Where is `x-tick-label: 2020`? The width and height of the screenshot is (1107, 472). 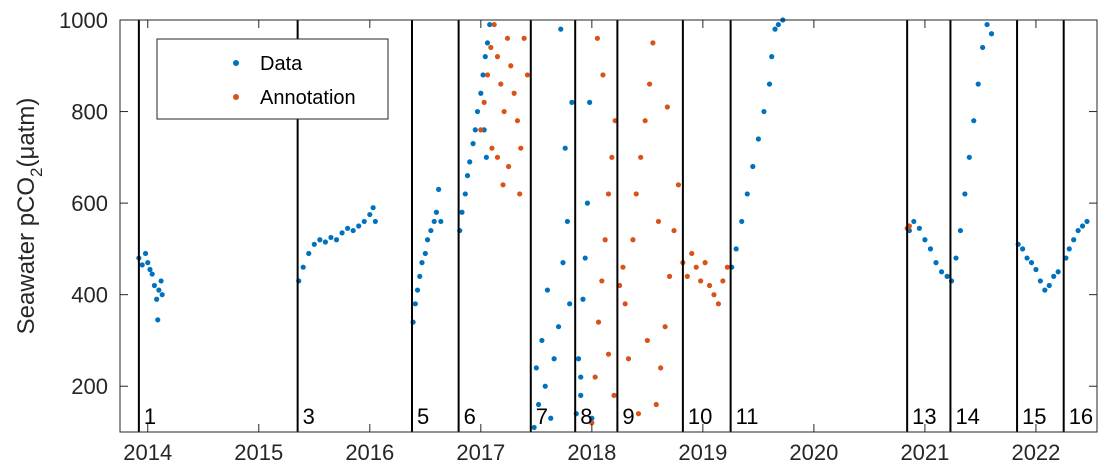
x-tick-label: 2020 is located at coordinates (813, 452).